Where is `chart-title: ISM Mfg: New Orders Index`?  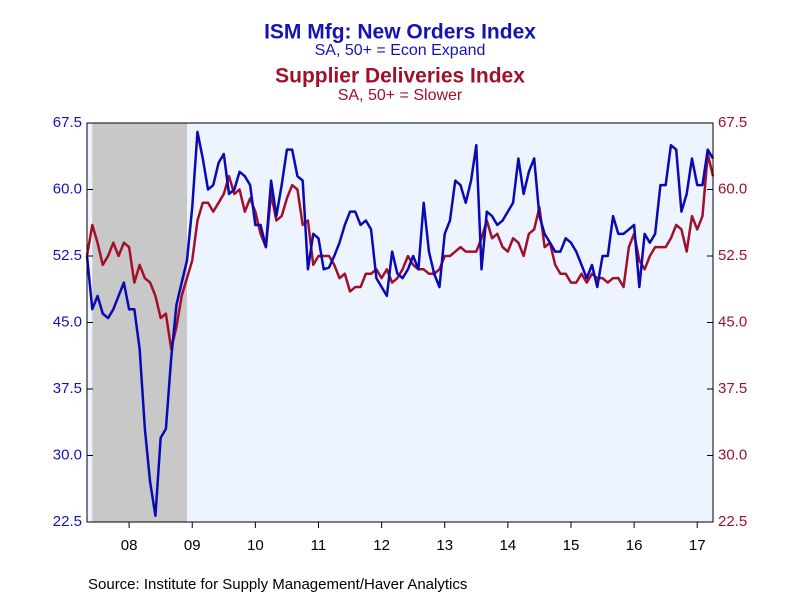
chart-title: ISM Mfg: New Orders Index is located at coordinates (400, 32).